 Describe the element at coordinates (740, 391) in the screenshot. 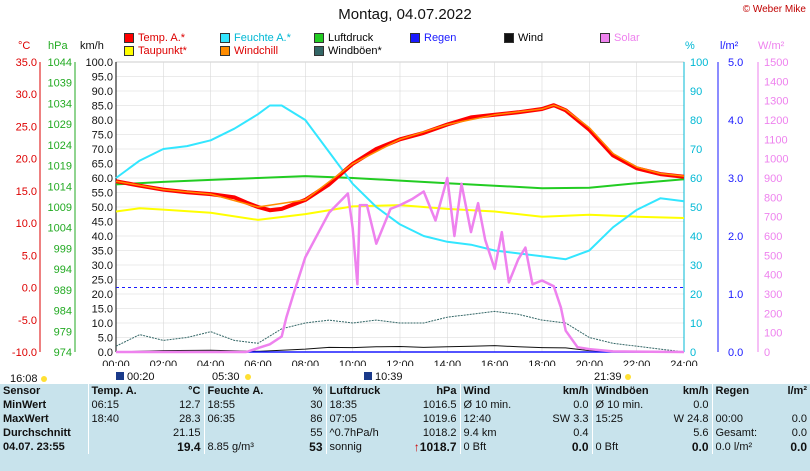

I see `header-rain: Regen` at that location.